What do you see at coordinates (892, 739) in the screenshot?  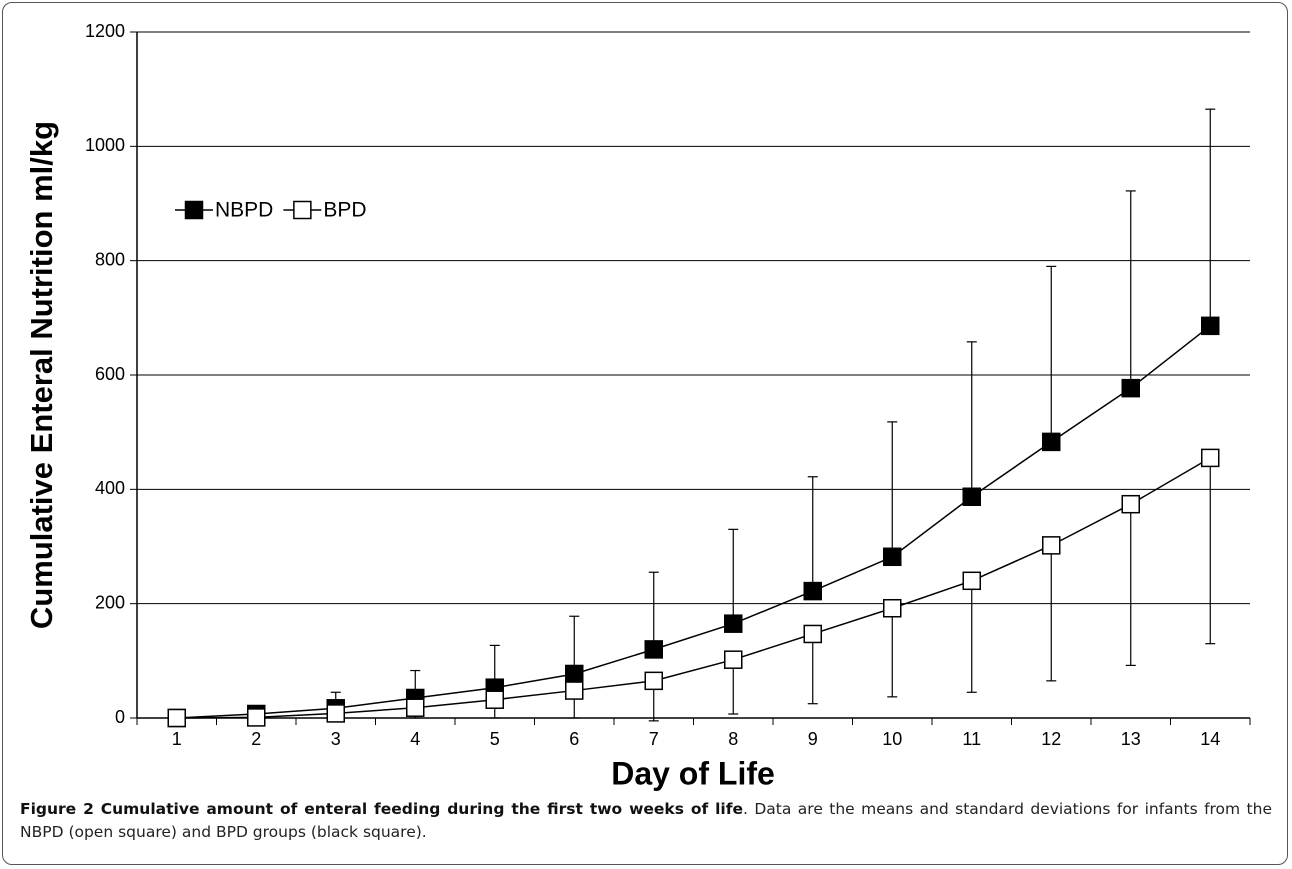 I see `x-tick-label: 10` at bounding box center [892, 739].